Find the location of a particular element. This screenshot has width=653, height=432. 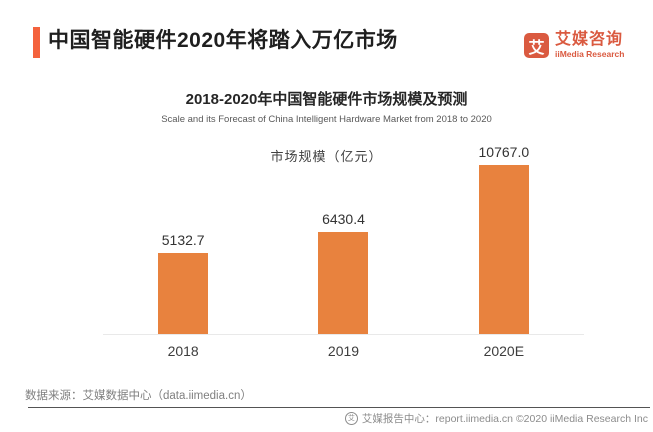

x-axis-label: 2019 is located at coordinates (343, 351).